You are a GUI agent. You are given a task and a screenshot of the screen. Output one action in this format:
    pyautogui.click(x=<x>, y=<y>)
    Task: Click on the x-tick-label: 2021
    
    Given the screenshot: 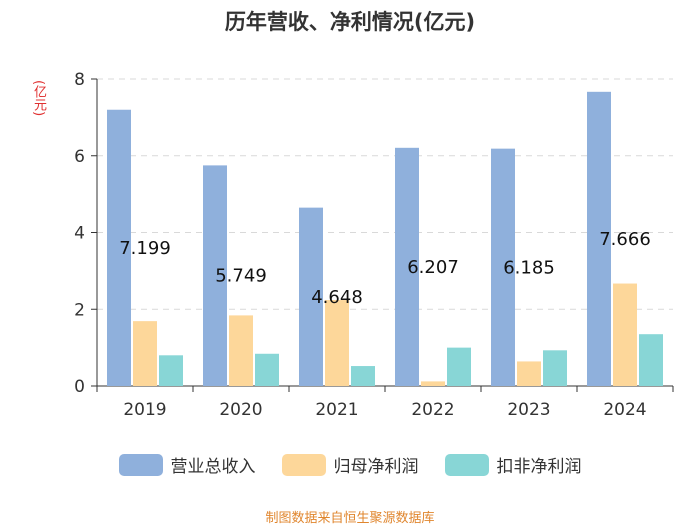 What is the action you would take?
    pyautogui.click(x=336, y=410)
    